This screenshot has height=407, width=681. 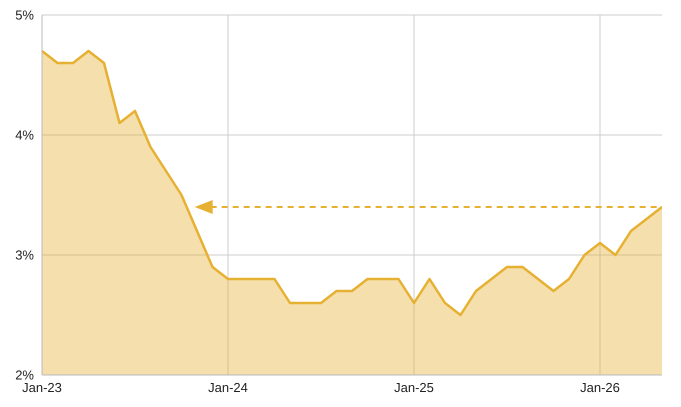 What do you see at coordinates (24, 375) in the screenshot?
I see `y-tick-label: 2%` at bounding box center [24, 375].